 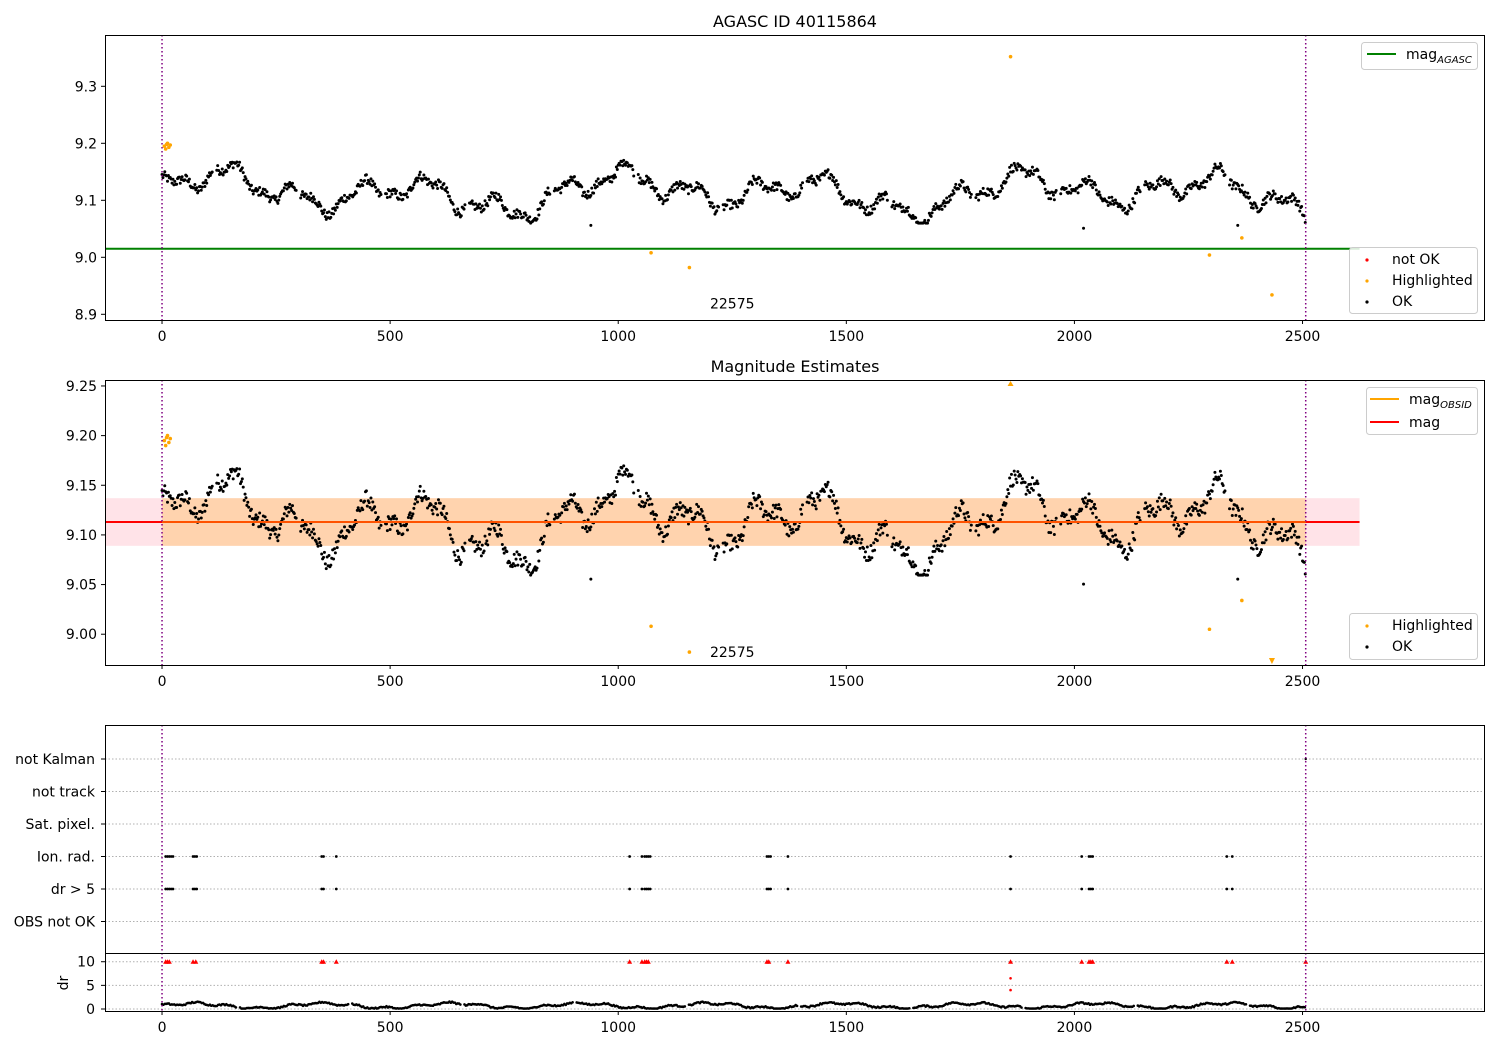 I want to click on estimates-ytick-label: 9.20, so click(x=81, y=437).